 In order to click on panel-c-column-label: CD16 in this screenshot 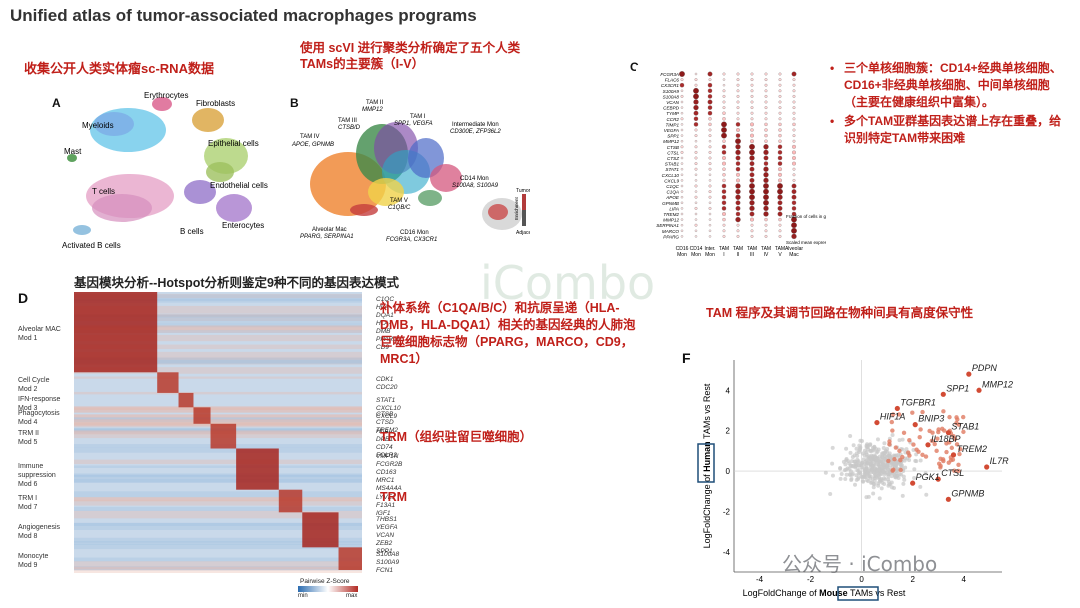, I will do `click(682, 249)`.